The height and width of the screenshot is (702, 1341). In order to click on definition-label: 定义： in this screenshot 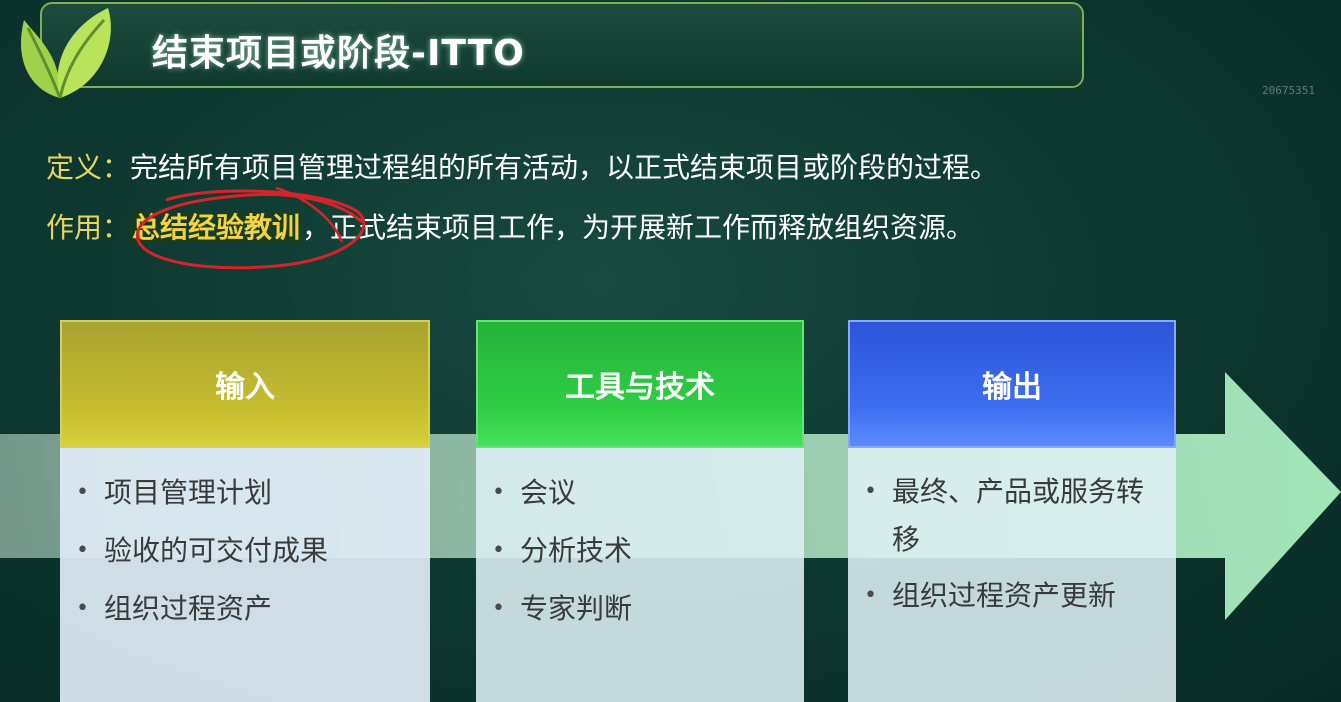, I will do `click(88, 167)`.